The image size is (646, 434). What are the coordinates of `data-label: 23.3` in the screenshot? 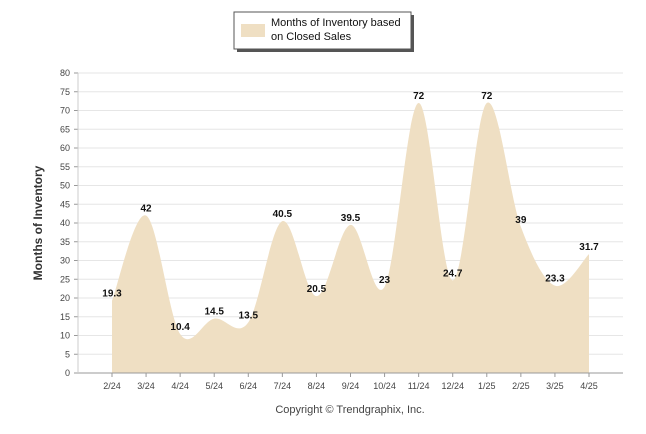 It's located at (555, 279).